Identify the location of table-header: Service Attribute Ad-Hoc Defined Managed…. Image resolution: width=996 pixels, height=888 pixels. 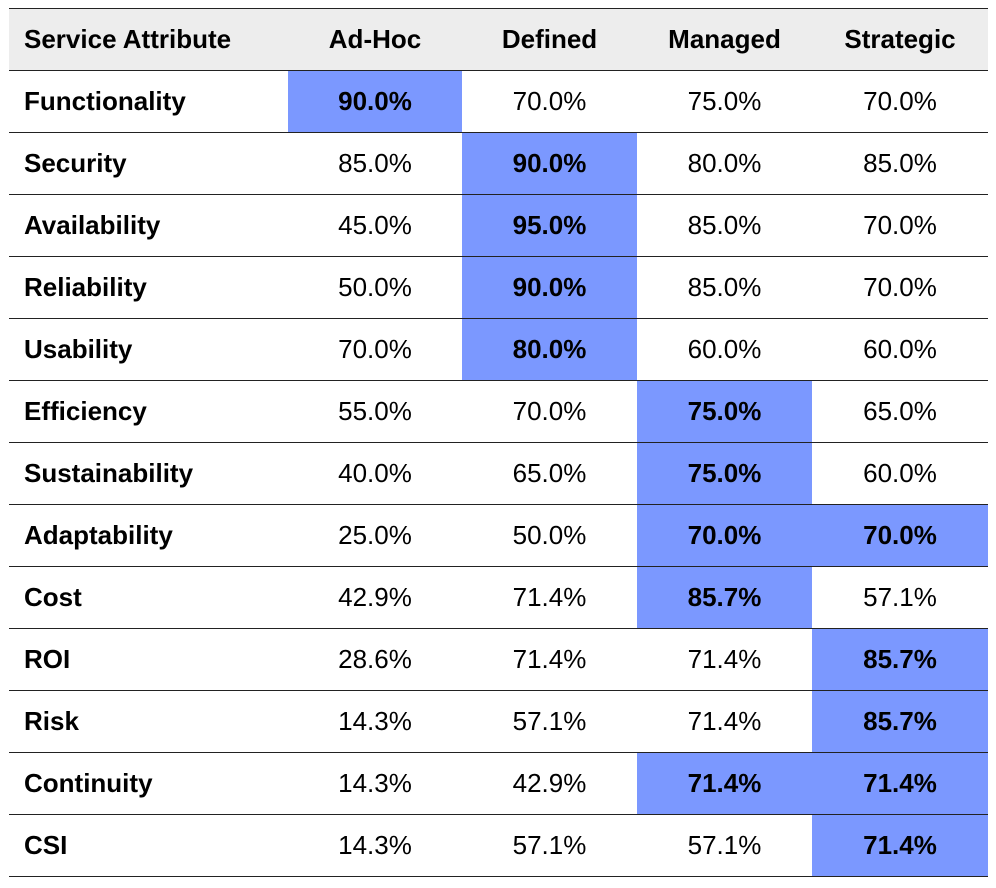
(498, 39).